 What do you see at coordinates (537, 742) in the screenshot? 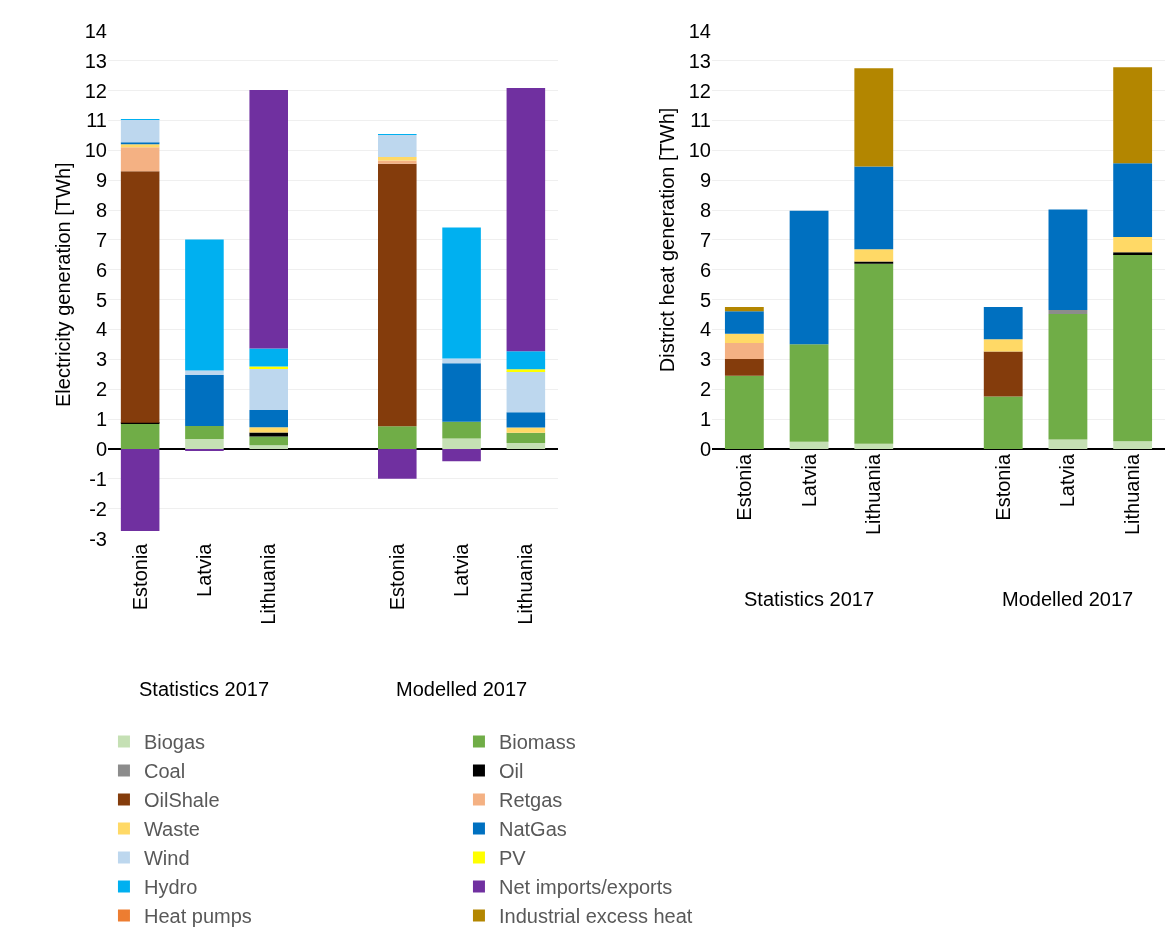
I see `legend-label: Biomass` at bounding box center [537, 742].